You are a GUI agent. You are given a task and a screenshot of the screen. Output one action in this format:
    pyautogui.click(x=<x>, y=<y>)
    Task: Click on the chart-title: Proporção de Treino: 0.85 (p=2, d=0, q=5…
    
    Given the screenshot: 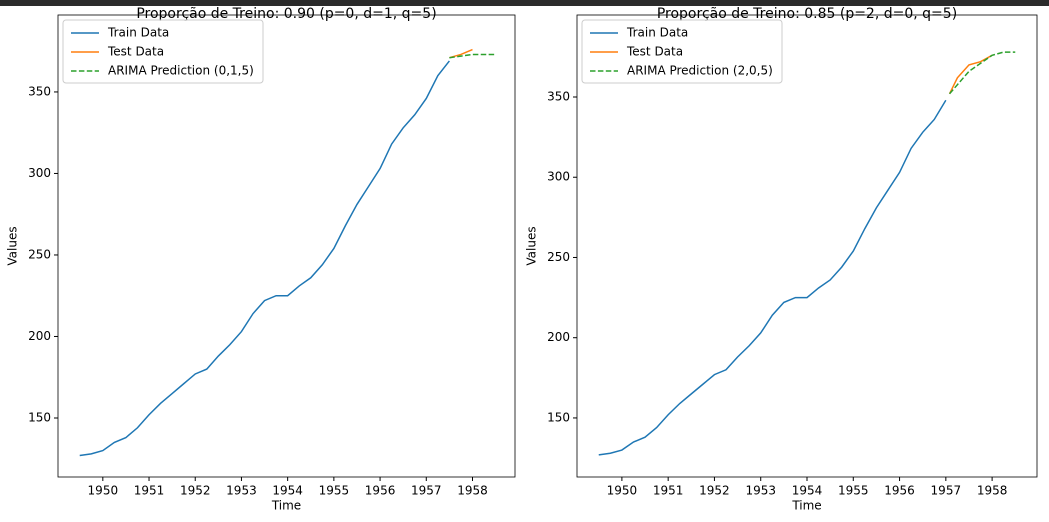 What is the action you would take?
    pyautogui.click(x=807, y=14)
    